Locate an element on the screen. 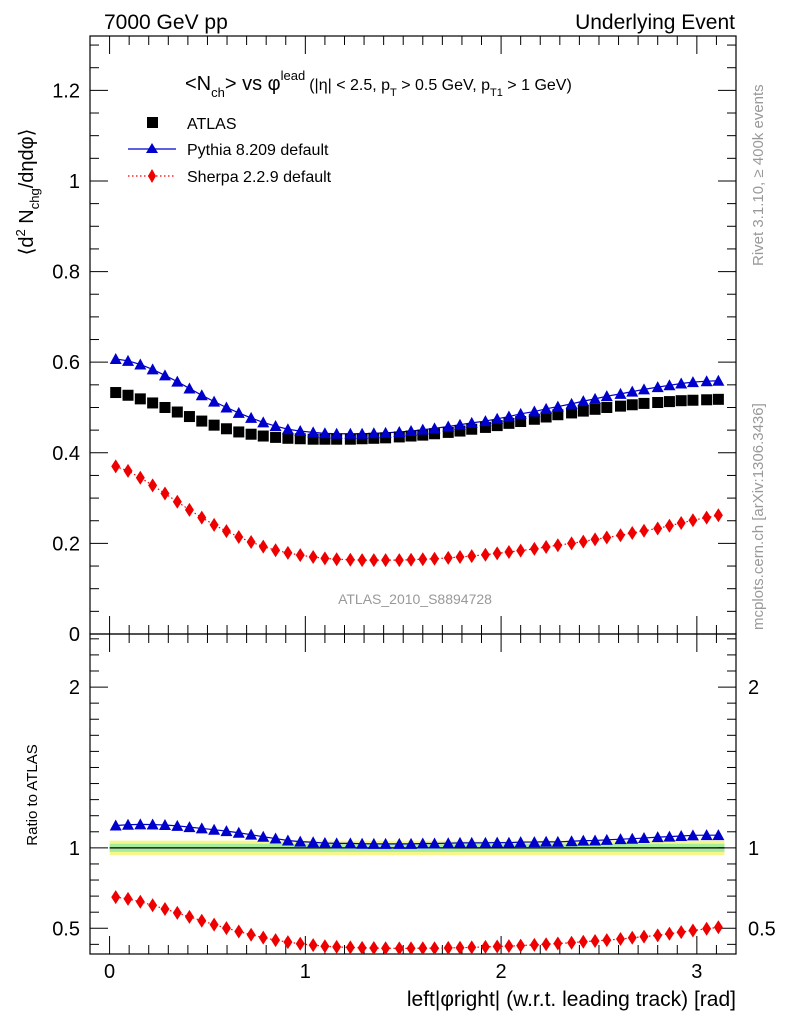  ratio-ytick-label-right: 0.5 is located at coordinates (762, 929).